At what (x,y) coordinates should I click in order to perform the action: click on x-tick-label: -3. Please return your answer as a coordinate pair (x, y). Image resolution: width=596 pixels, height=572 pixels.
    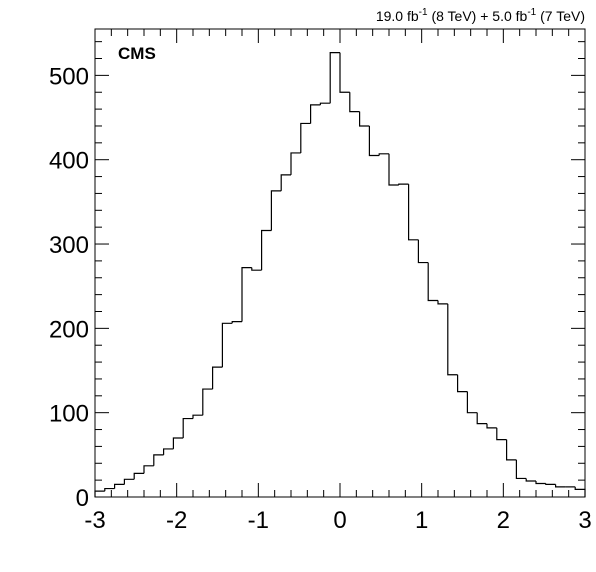
    Looking at the image, I should click on (94, 520).